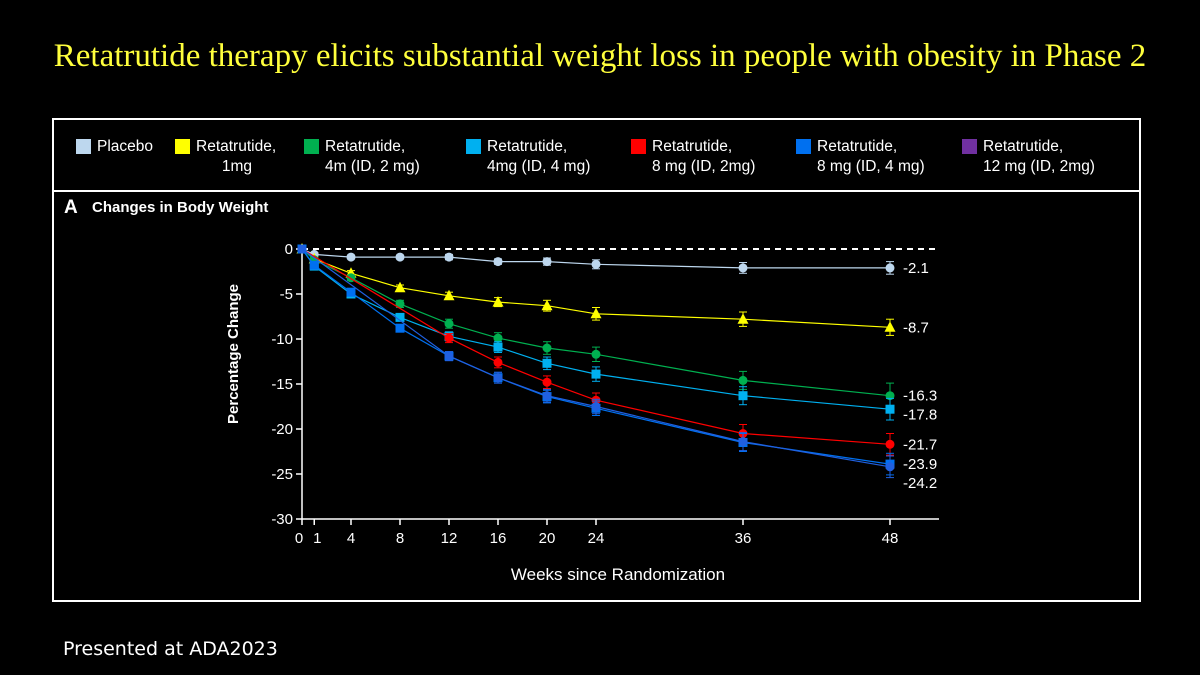 The image size is (1200, 675). Describe the element at coordinates (286, 294) in the screenshot. I see `y-tick-label: -5` at that location.